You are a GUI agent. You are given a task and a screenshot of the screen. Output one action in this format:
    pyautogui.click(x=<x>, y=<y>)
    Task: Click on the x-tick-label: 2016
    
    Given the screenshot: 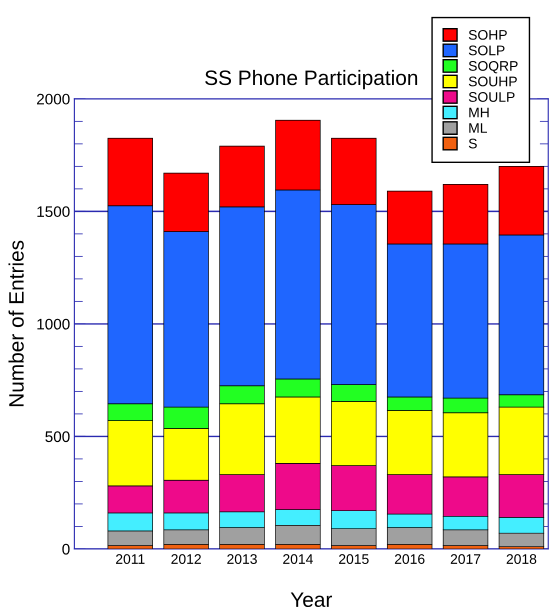 What is the action you would take?
    pyautogui.click(x=409, y=559)
    